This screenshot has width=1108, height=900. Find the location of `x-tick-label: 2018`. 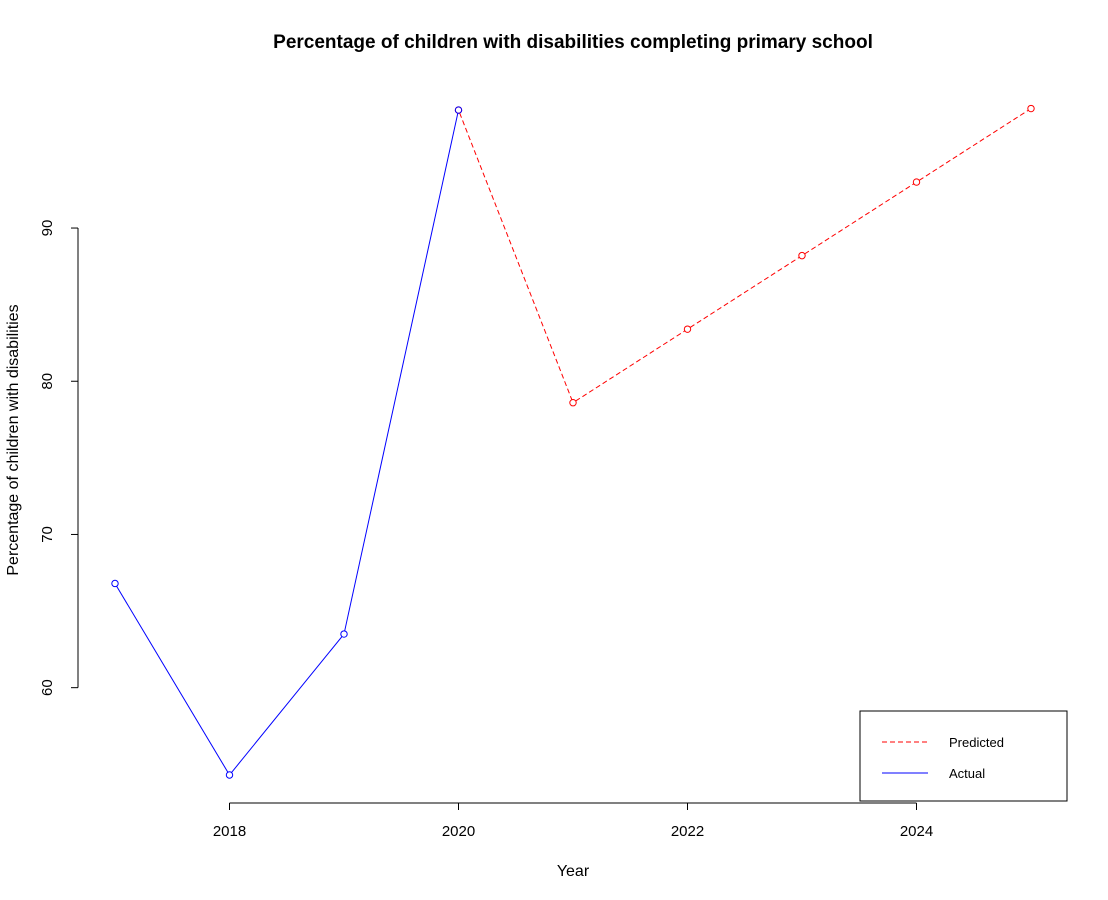

x-tick-label: 2018 is located at coordinates (229, 831).